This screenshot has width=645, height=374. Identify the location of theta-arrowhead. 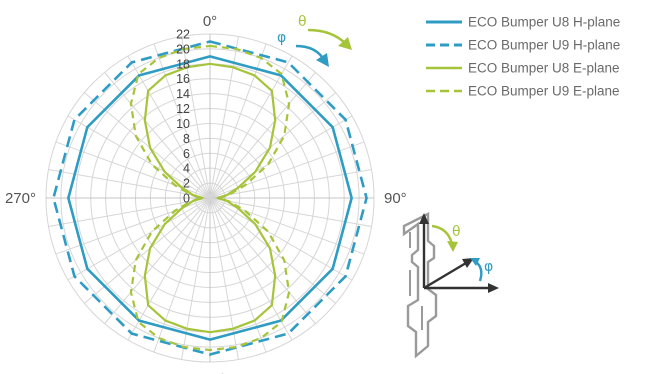
(345, 43).